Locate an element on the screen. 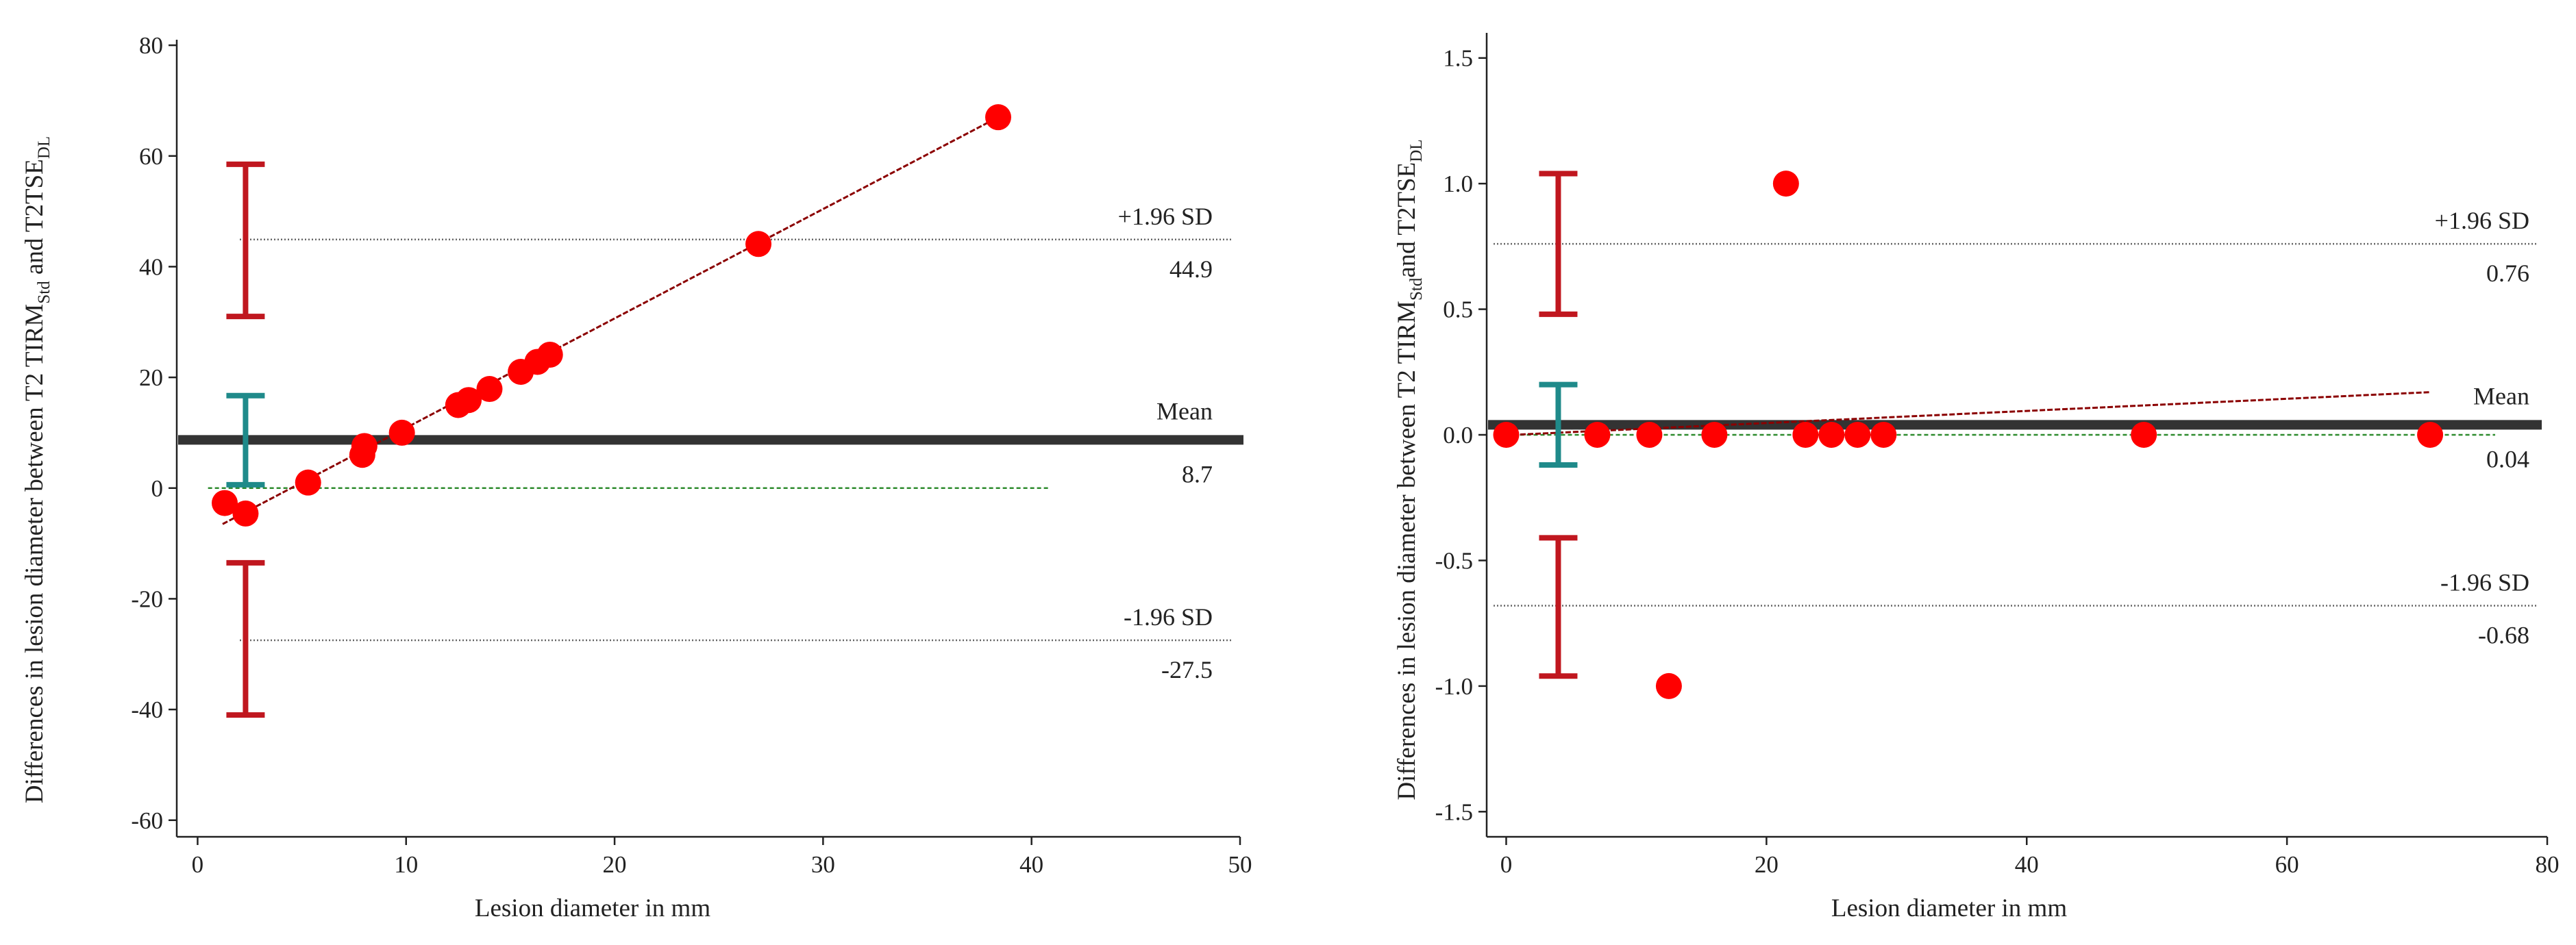  y-tick-label: -1.0 is located at coordinates (1454, 686).